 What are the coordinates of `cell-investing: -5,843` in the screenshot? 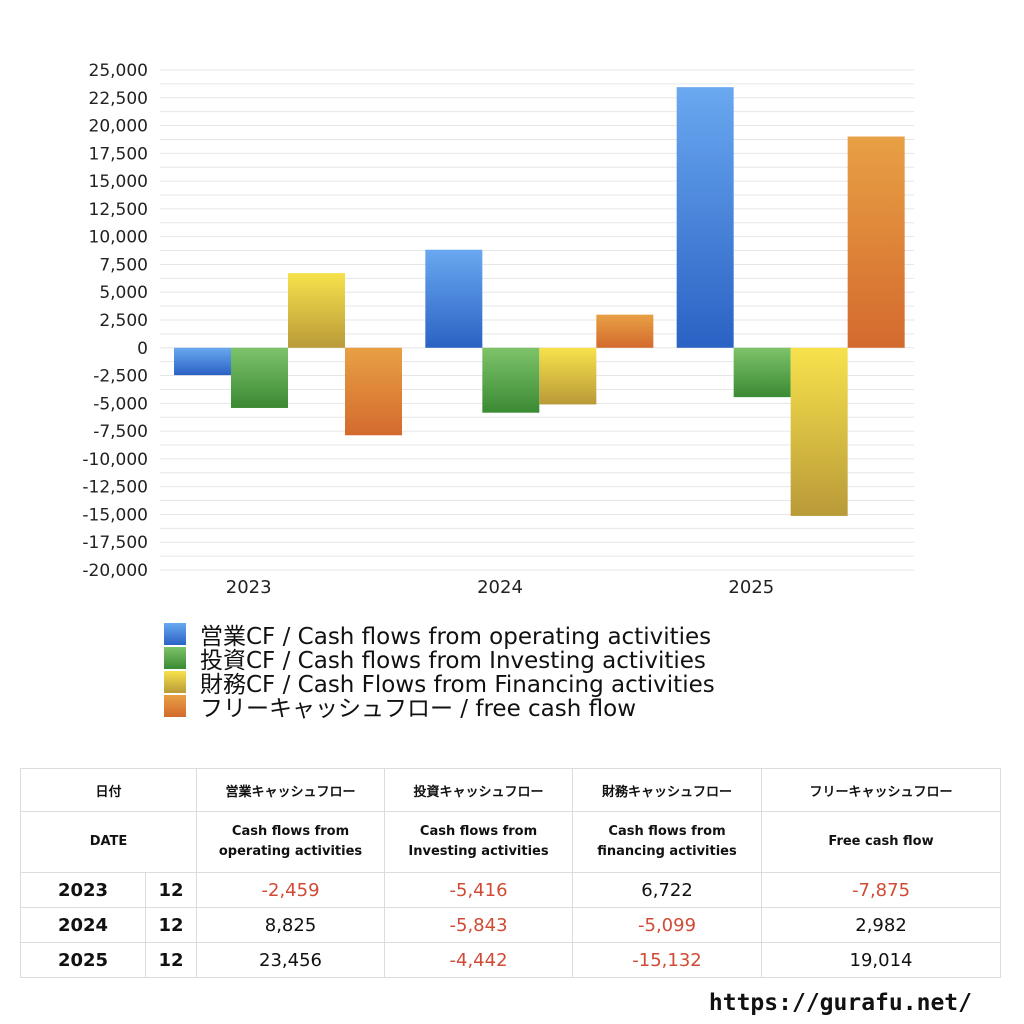 It's located at (479, 925).